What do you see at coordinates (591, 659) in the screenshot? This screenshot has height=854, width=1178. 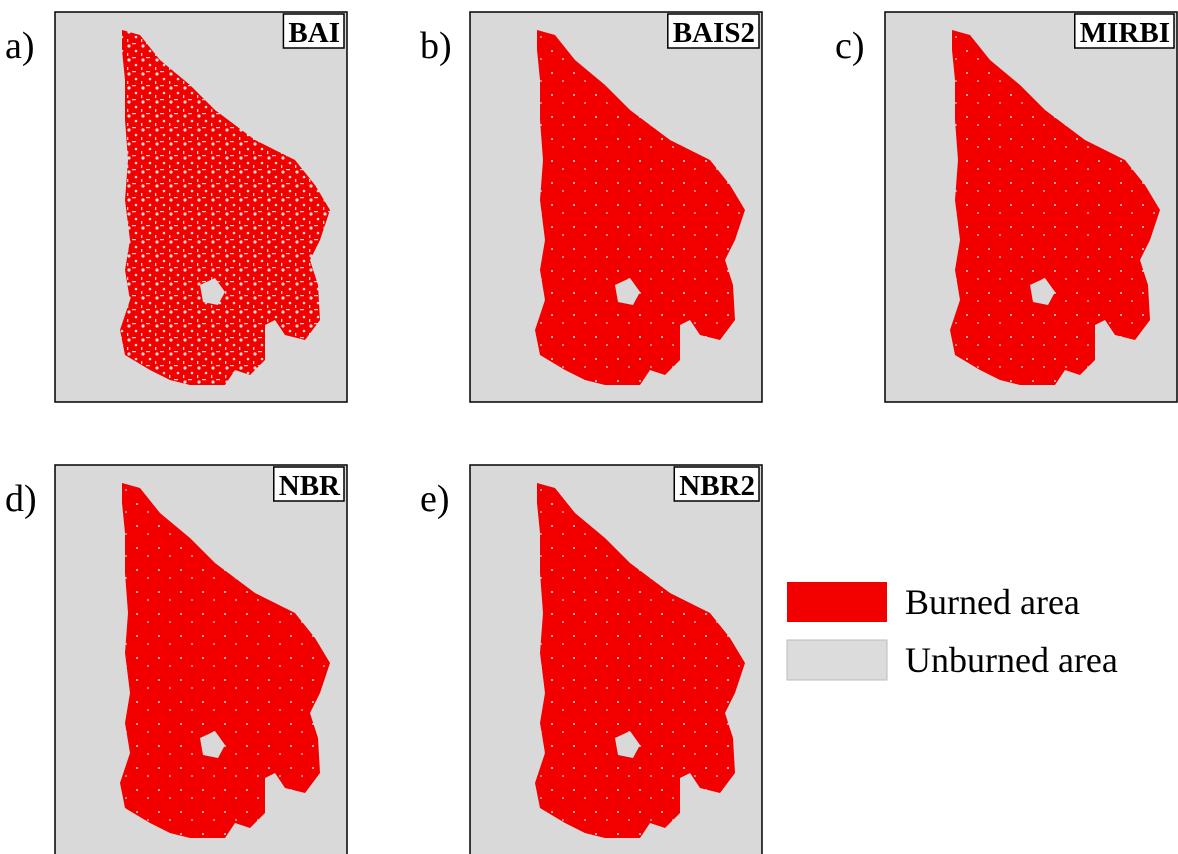 I see `map-panel: e) NBR2` at bounding box center [591, 659].